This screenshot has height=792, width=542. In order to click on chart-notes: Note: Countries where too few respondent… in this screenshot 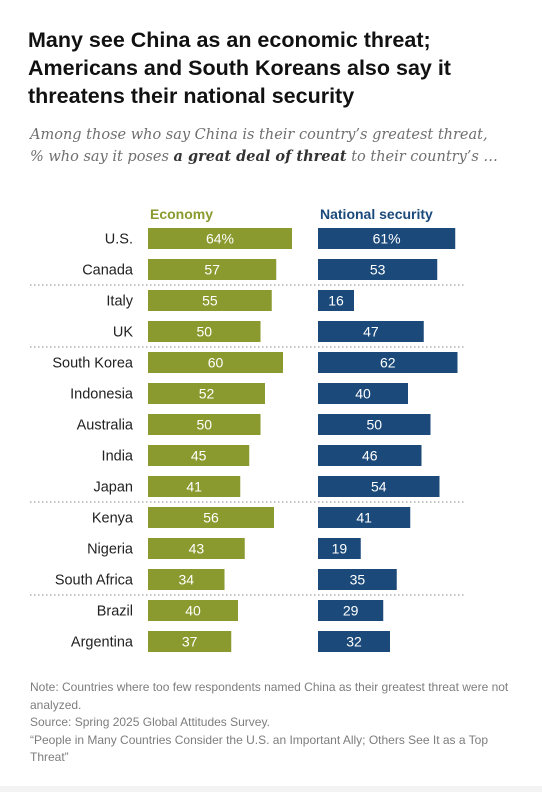, I will do `click(270, 723)`.